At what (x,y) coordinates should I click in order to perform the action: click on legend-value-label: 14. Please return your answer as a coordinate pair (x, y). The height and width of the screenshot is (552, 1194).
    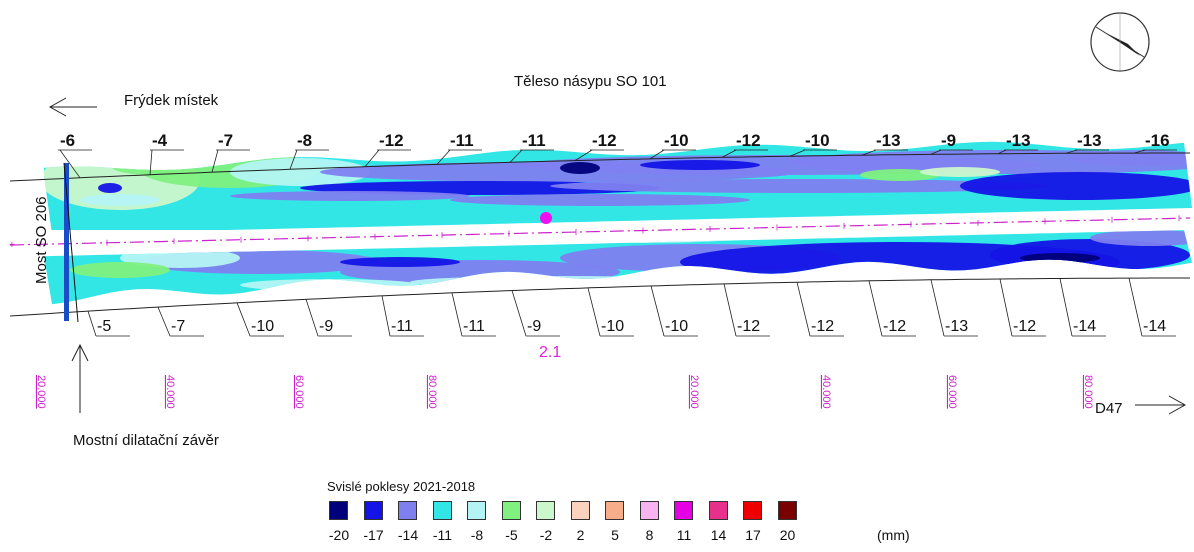
    Looking at the image, I should click on (718, 535).